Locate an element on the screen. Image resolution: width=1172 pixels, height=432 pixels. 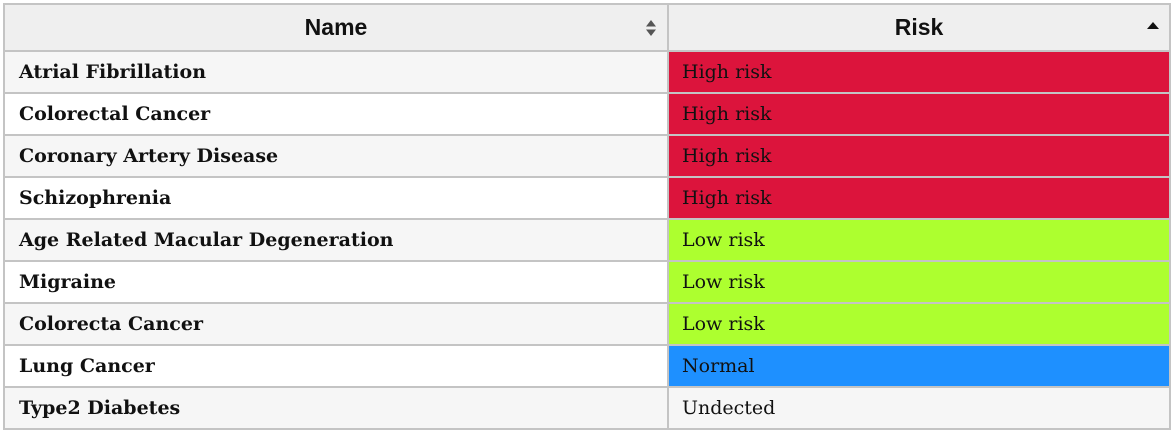
risk-header-label: Risk is located at coordinates (919, 27).